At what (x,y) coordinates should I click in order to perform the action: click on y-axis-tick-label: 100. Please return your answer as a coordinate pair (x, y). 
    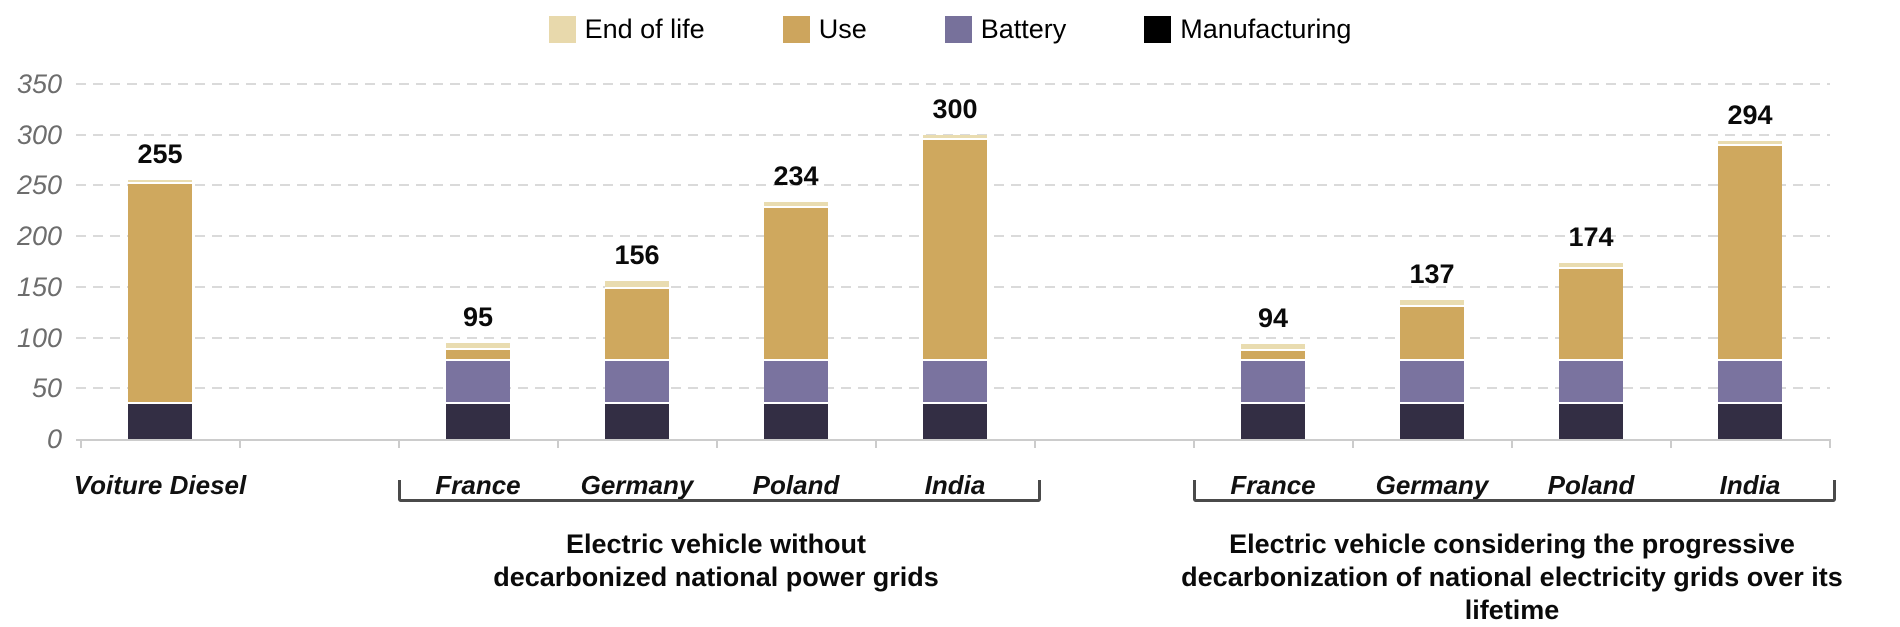
    Looking at the image, I should click on (39, 337).